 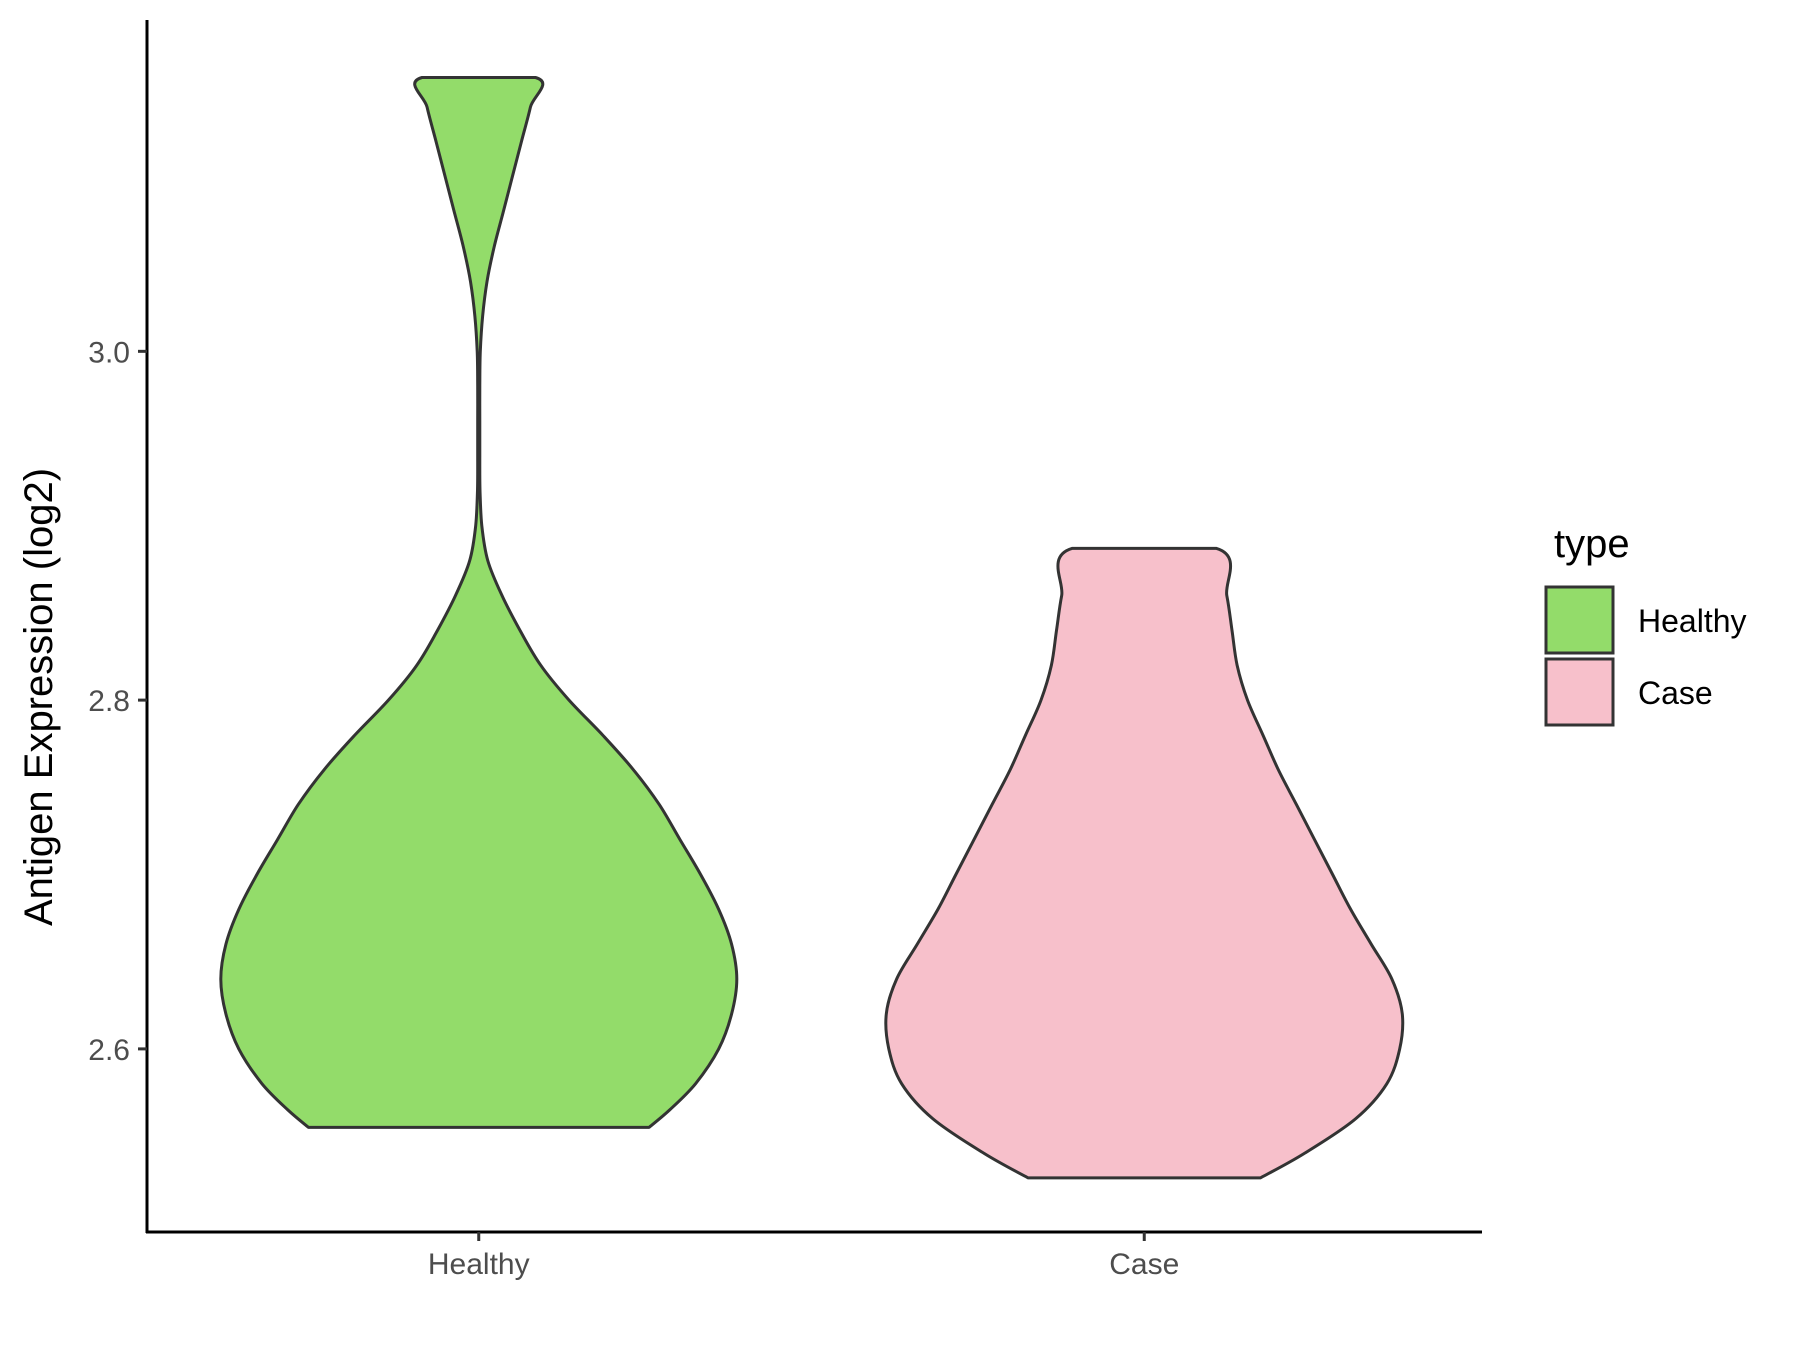 What do you see at coordinates (118, 626) in the screenshot?
I see `y-axis: 2.6 2.8 3.0` at bounding box center [118, 626].